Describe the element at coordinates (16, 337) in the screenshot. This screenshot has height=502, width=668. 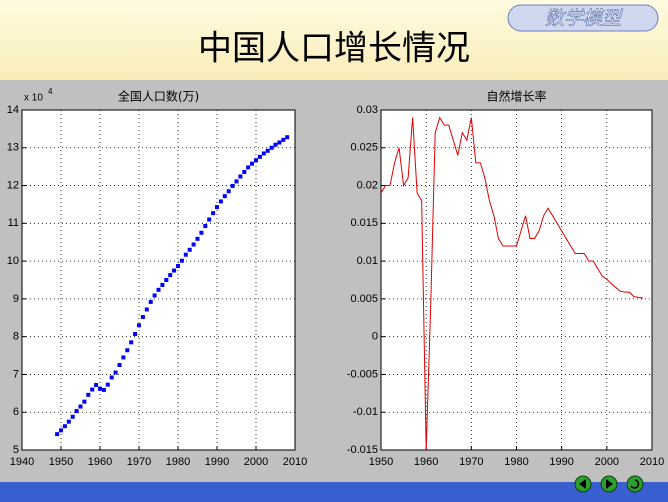
I see `y-tick-label: 8` at that location.